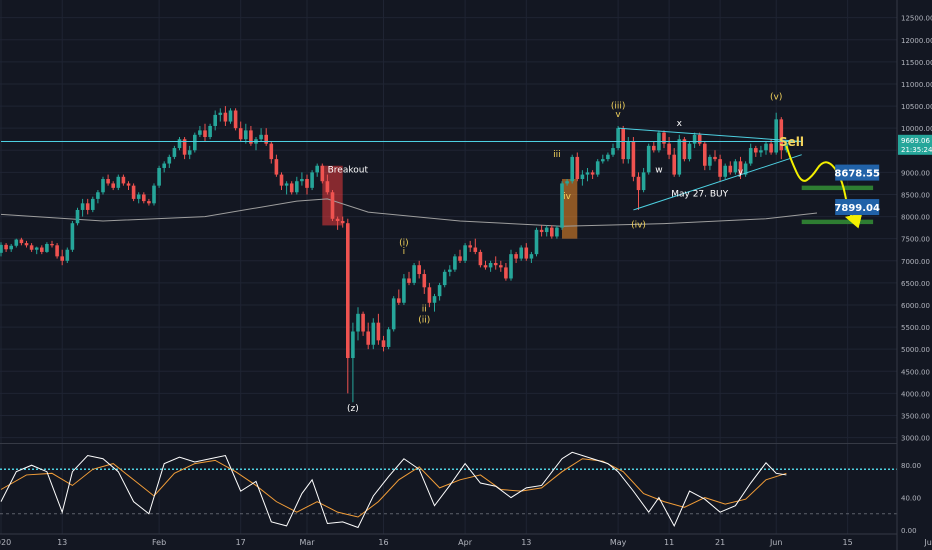  I want to click on price-tick-label: 4000.00, so click(915, 394).